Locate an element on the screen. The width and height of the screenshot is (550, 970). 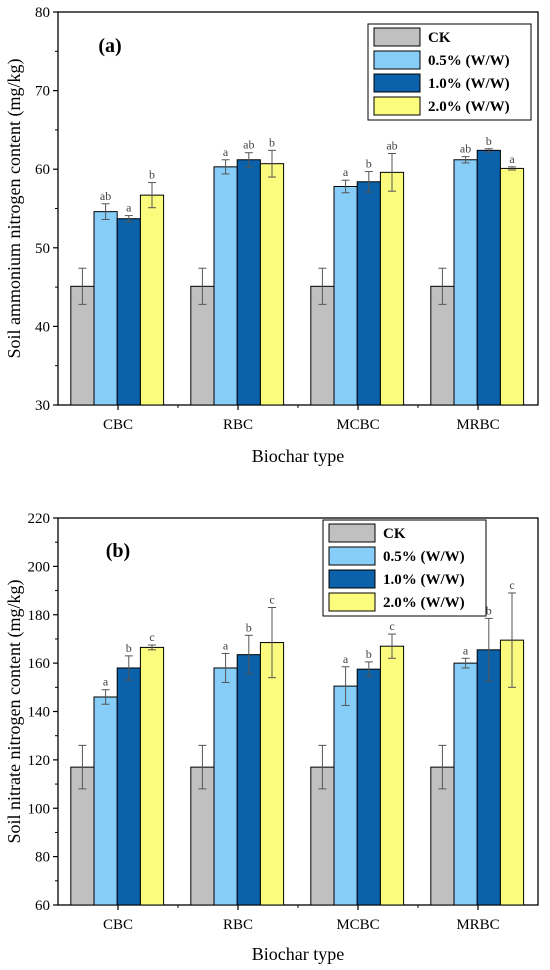
y-tick-label: 120 is located at coordinates (39, 761).